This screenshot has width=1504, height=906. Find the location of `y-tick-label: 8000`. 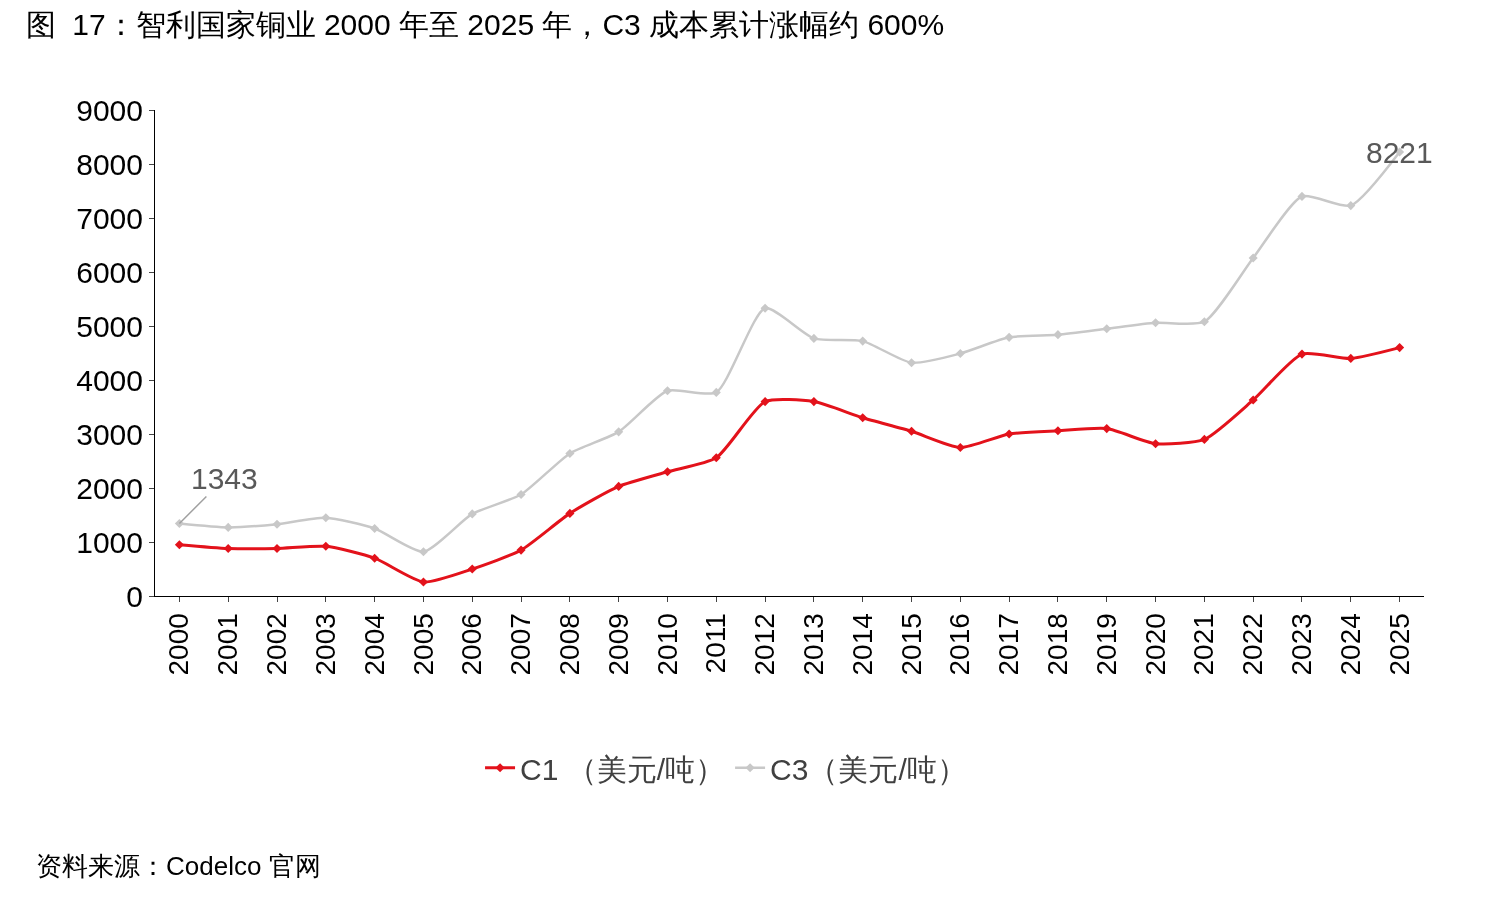

y-tick-label: 8000 is located at coordinates (109, 164).